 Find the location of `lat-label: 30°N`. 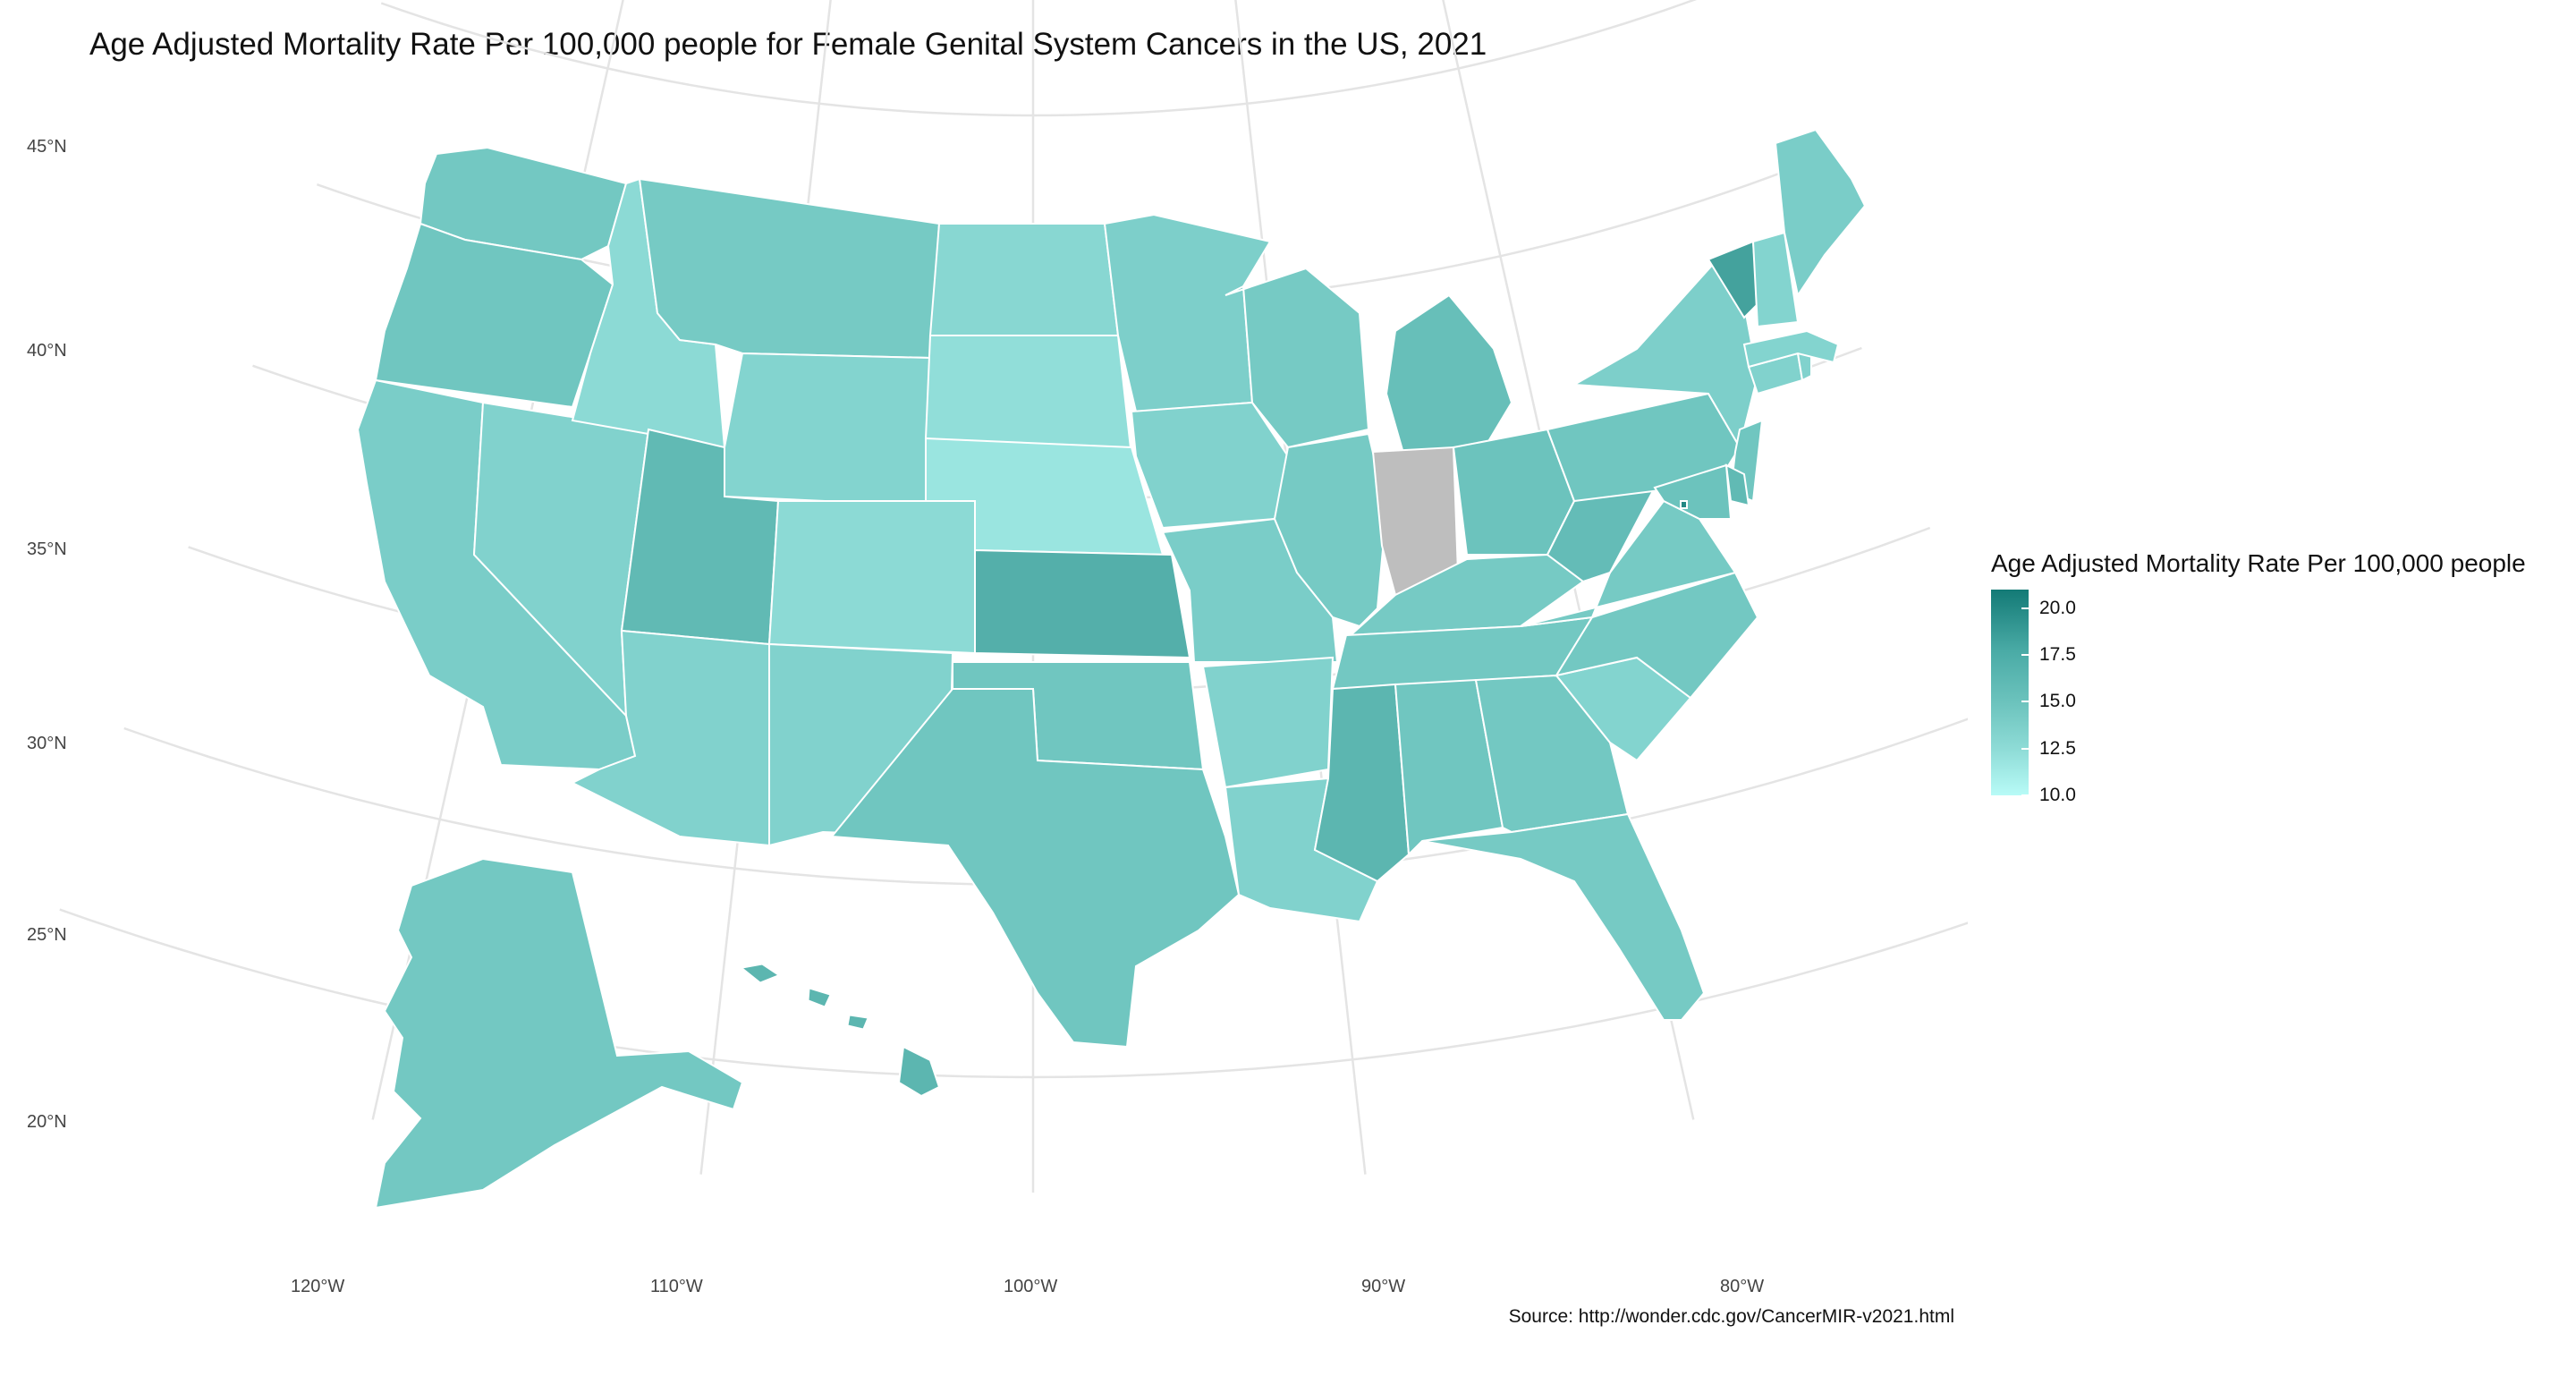

lat-label: 30°N is located at coordinates (47, 744).